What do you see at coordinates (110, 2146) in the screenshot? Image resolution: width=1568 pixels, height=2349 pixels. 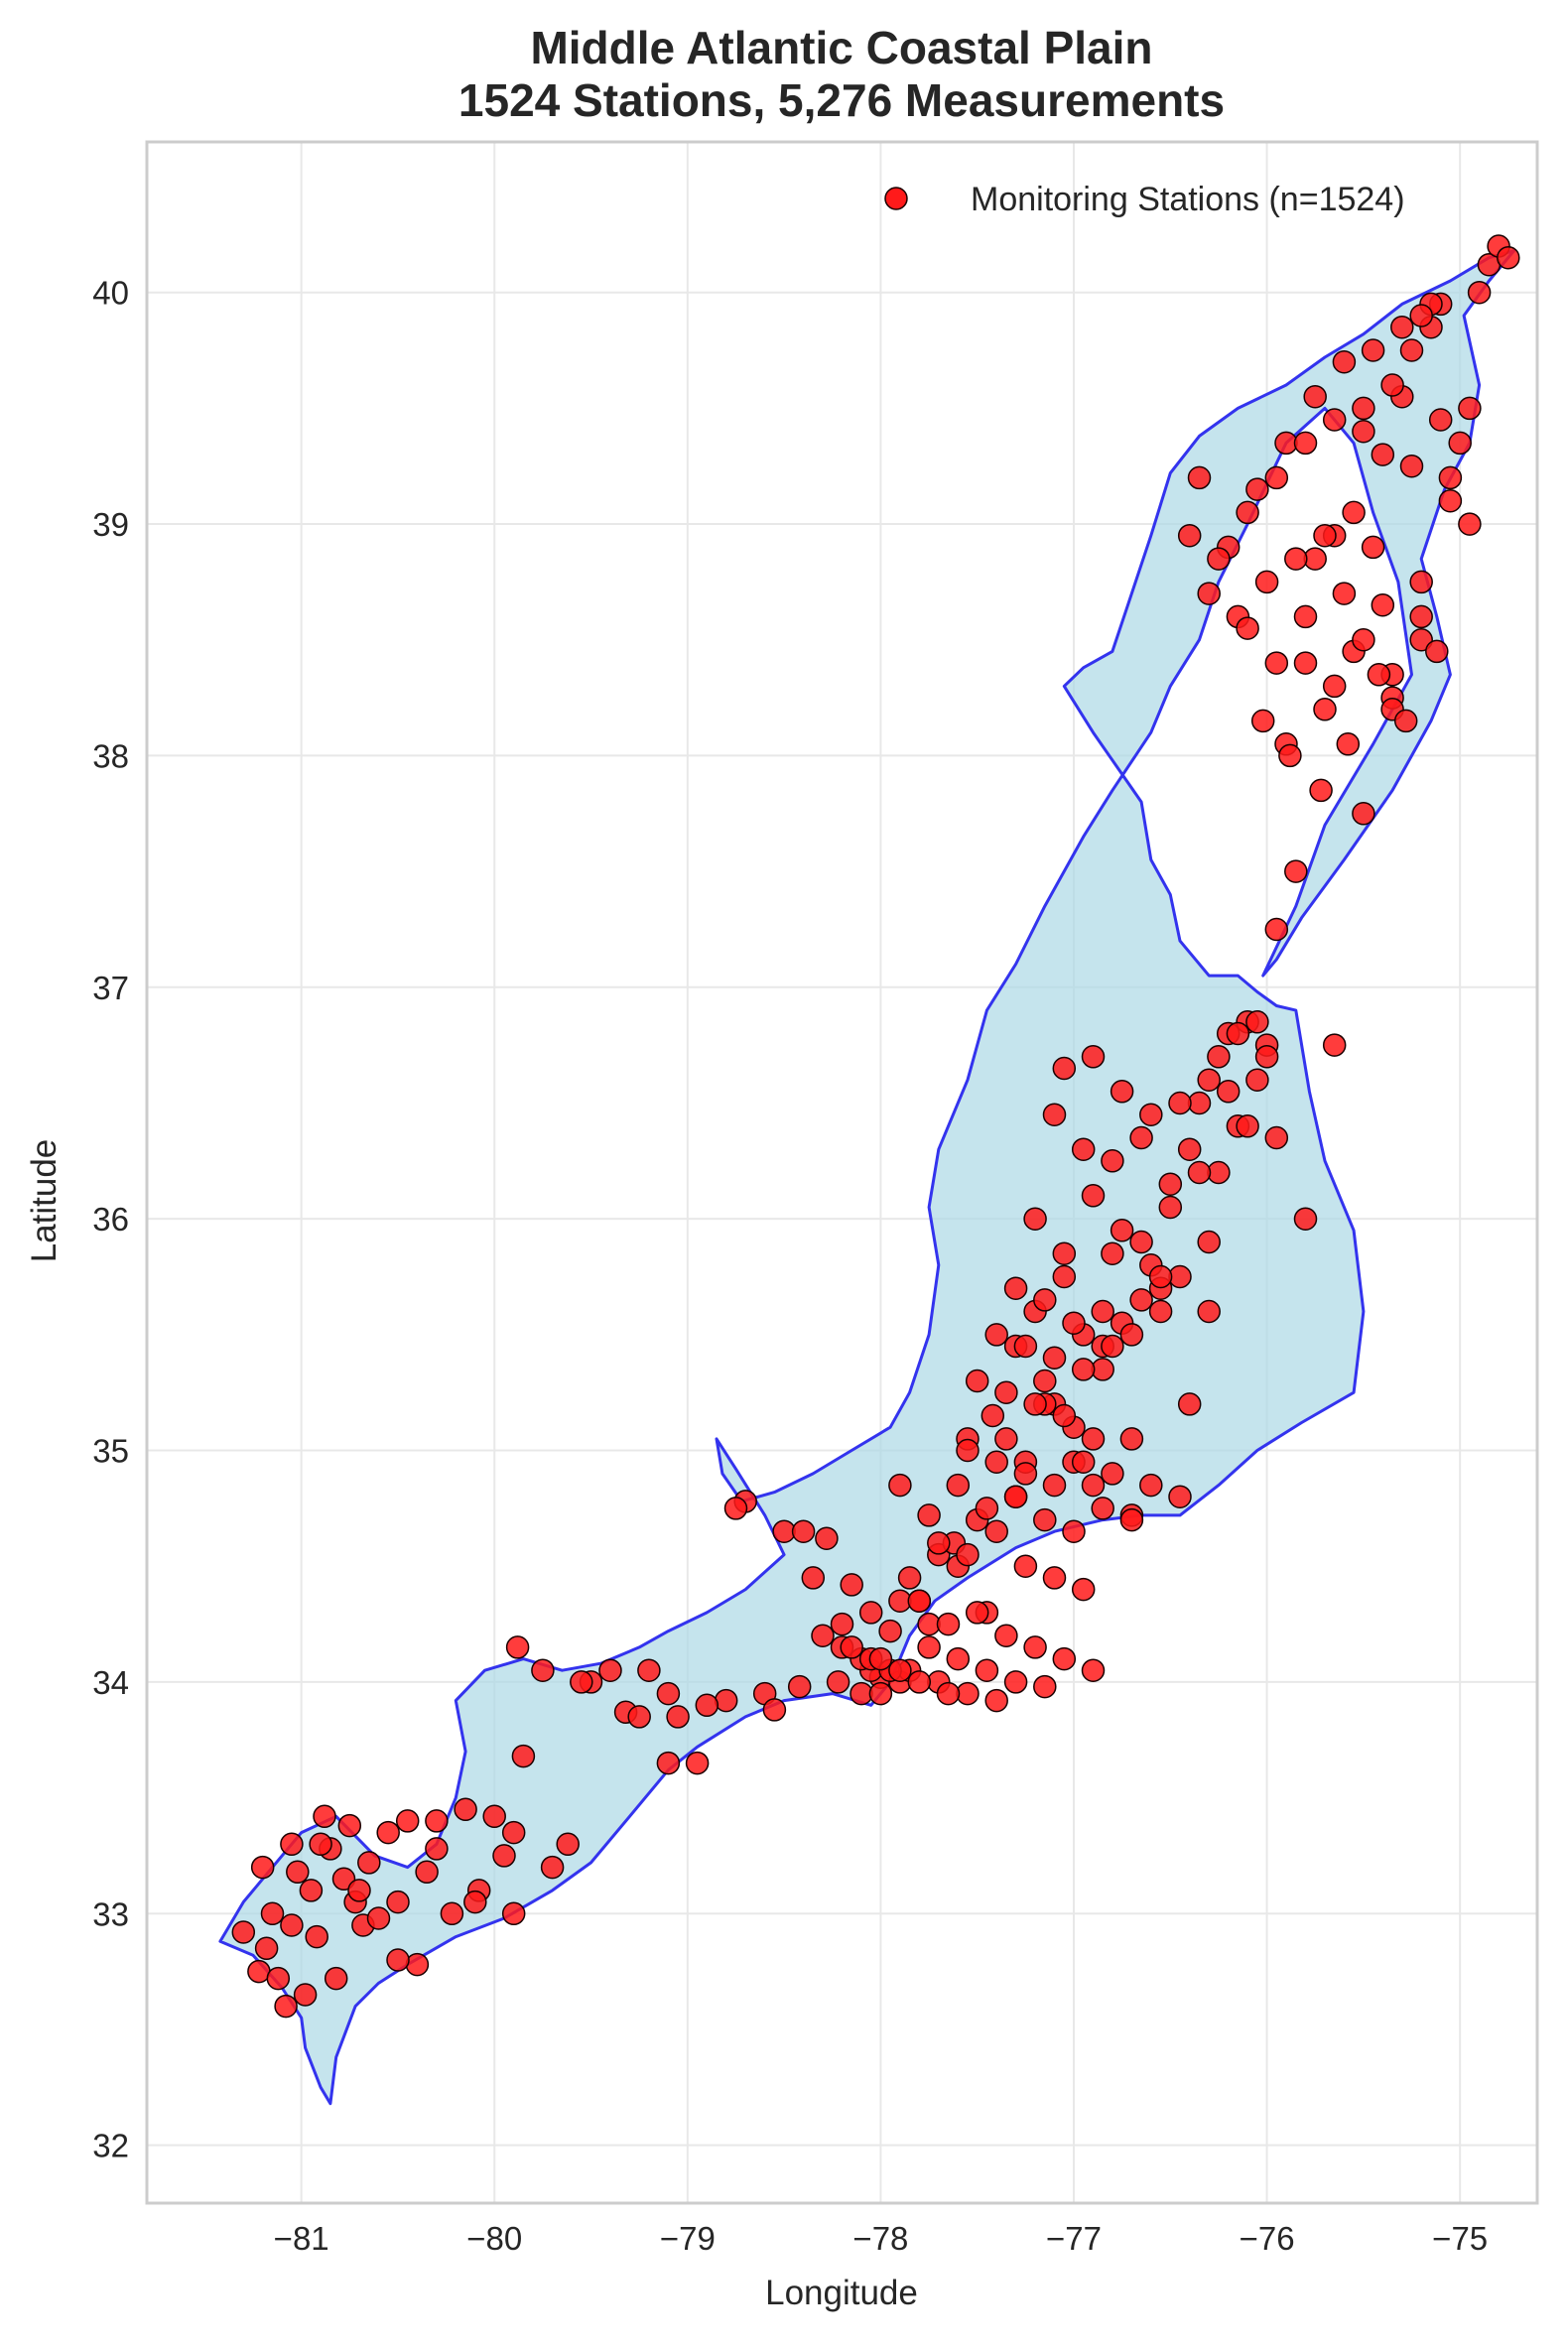 I see `y-tick-label: 32` at bounding box center [110, 2146].